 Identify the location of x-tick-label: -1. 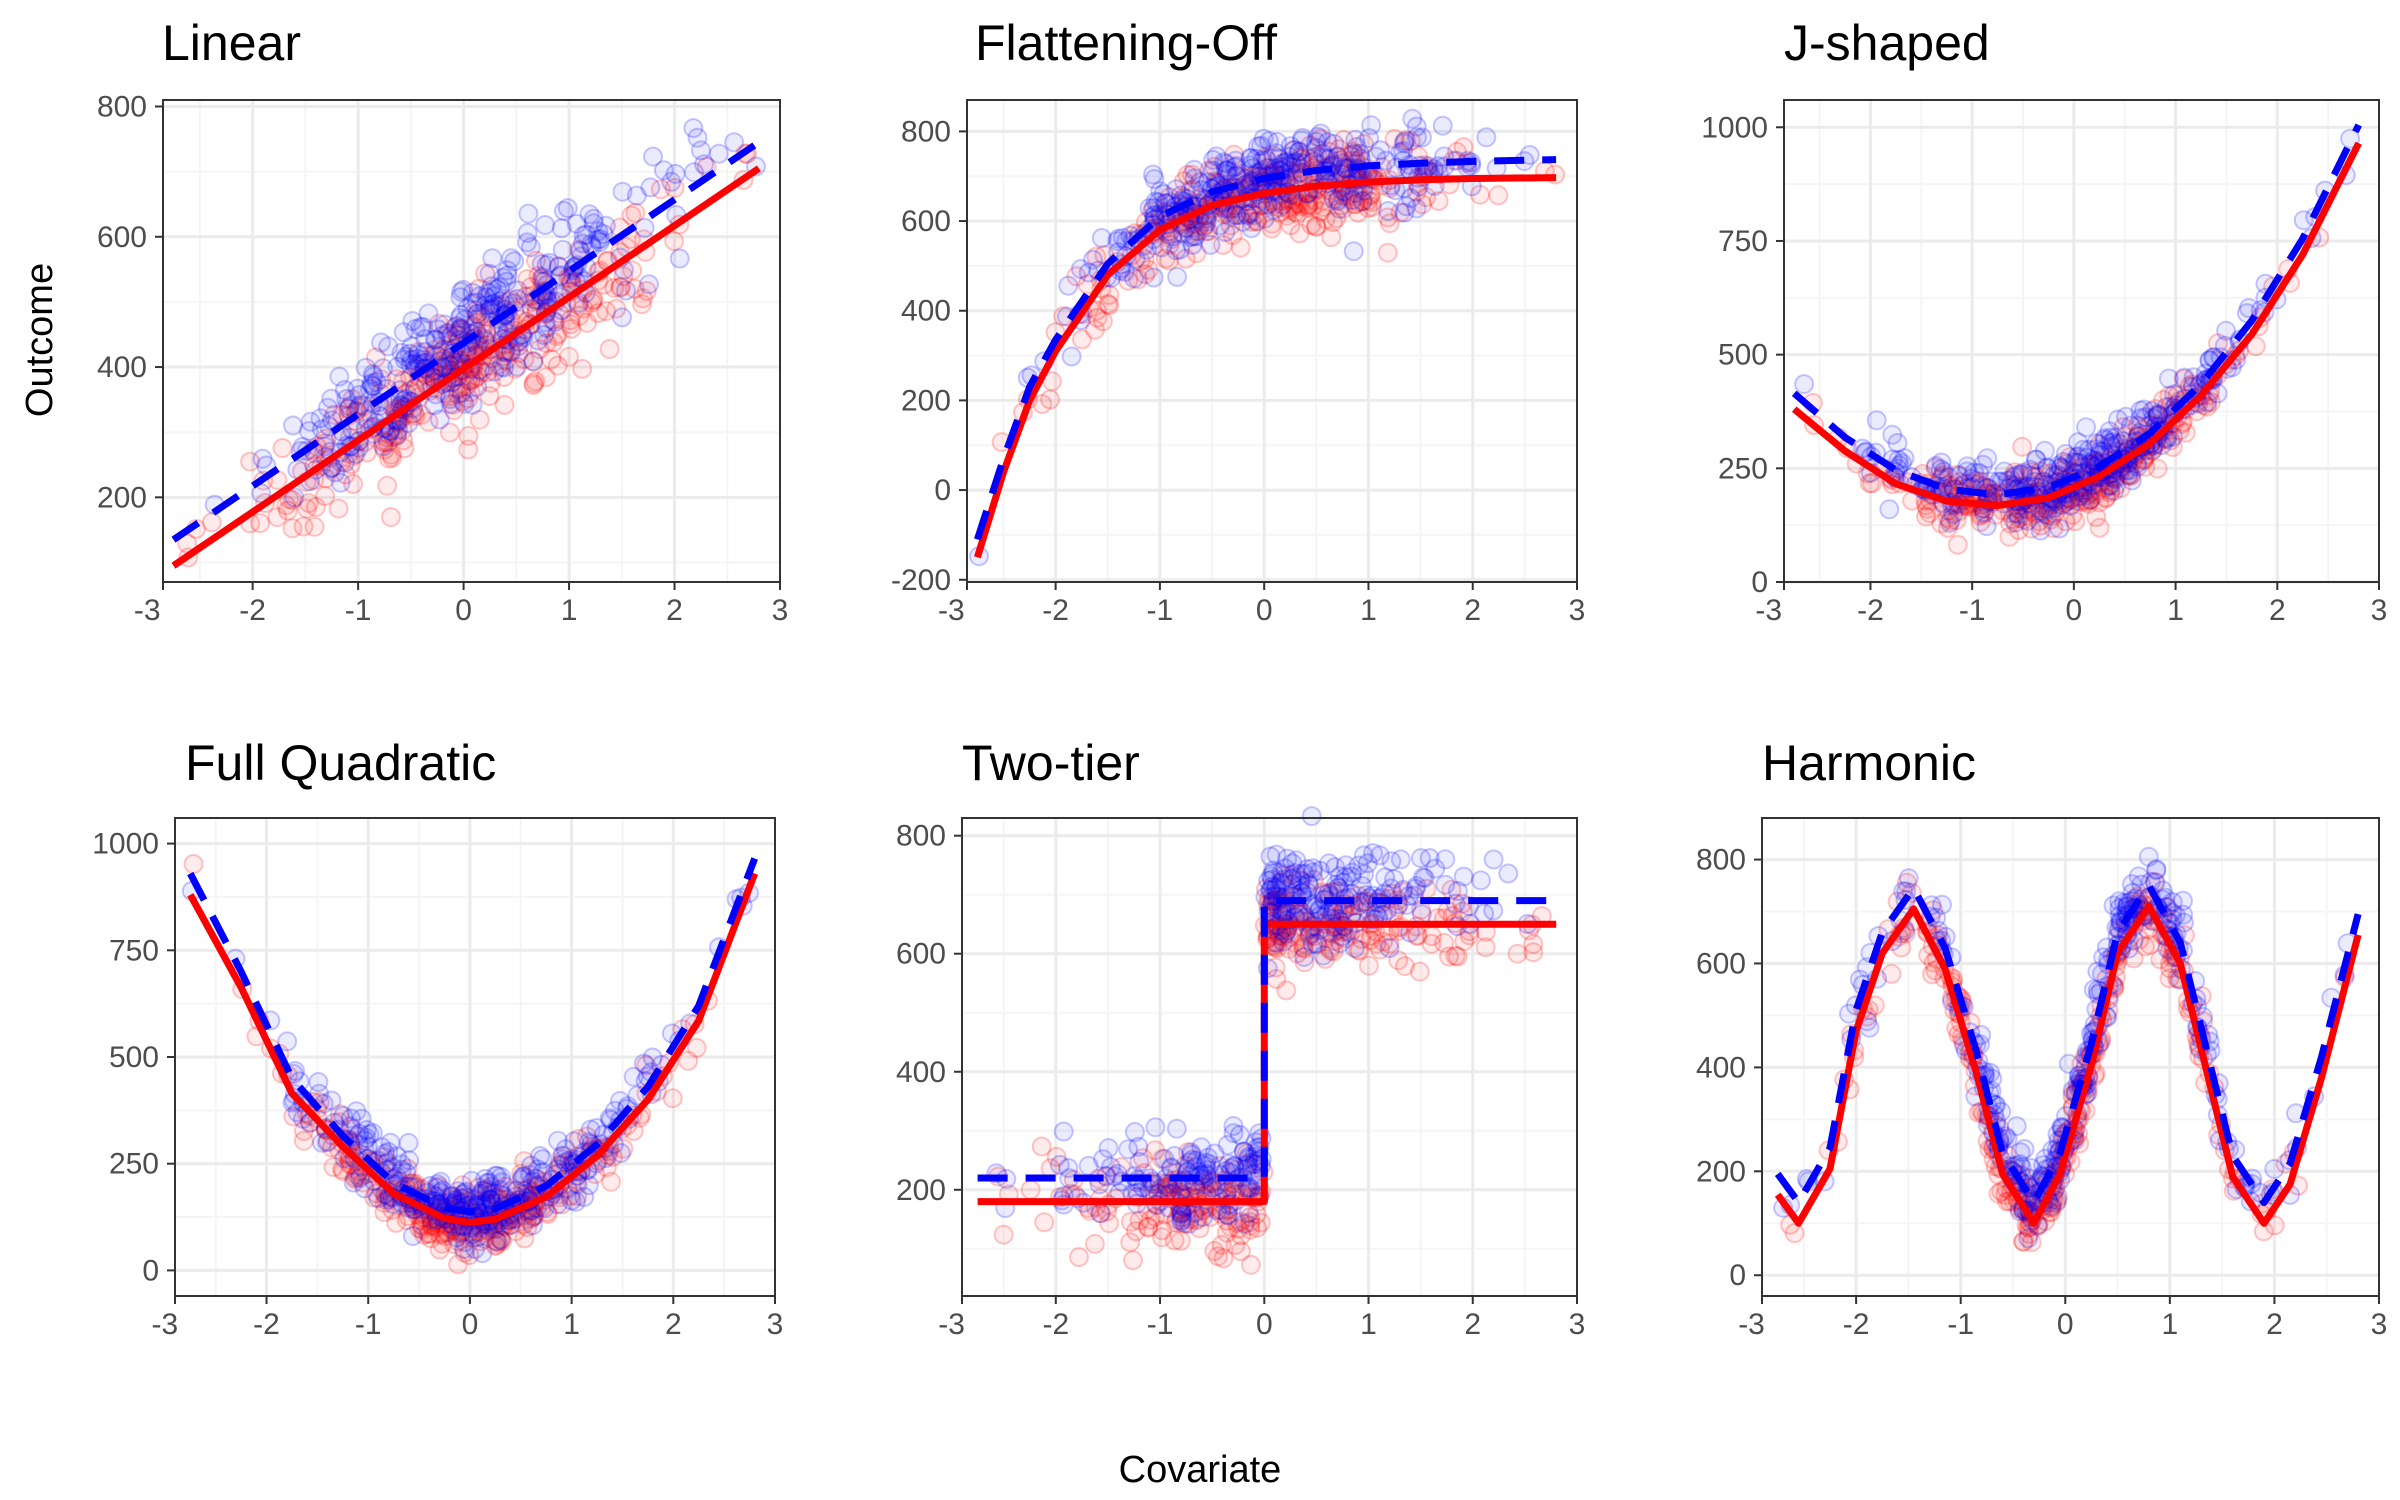
(1160, 610).